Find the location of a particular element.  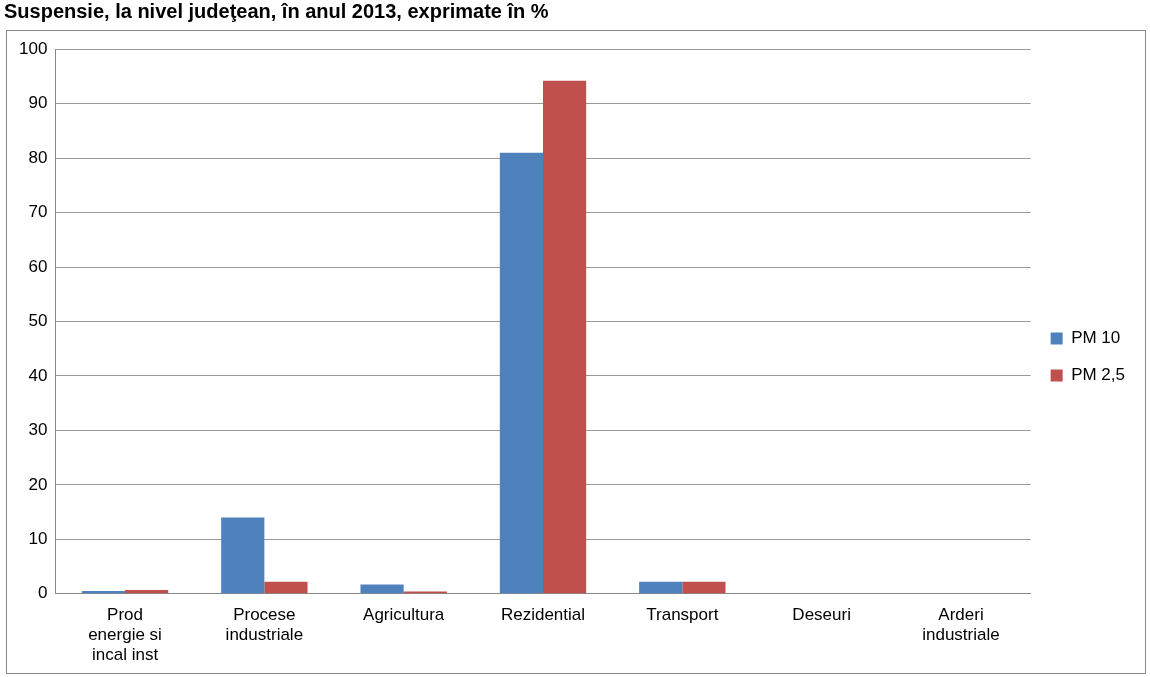

y-tick-label: 80 is located at coordinates (38, 157).